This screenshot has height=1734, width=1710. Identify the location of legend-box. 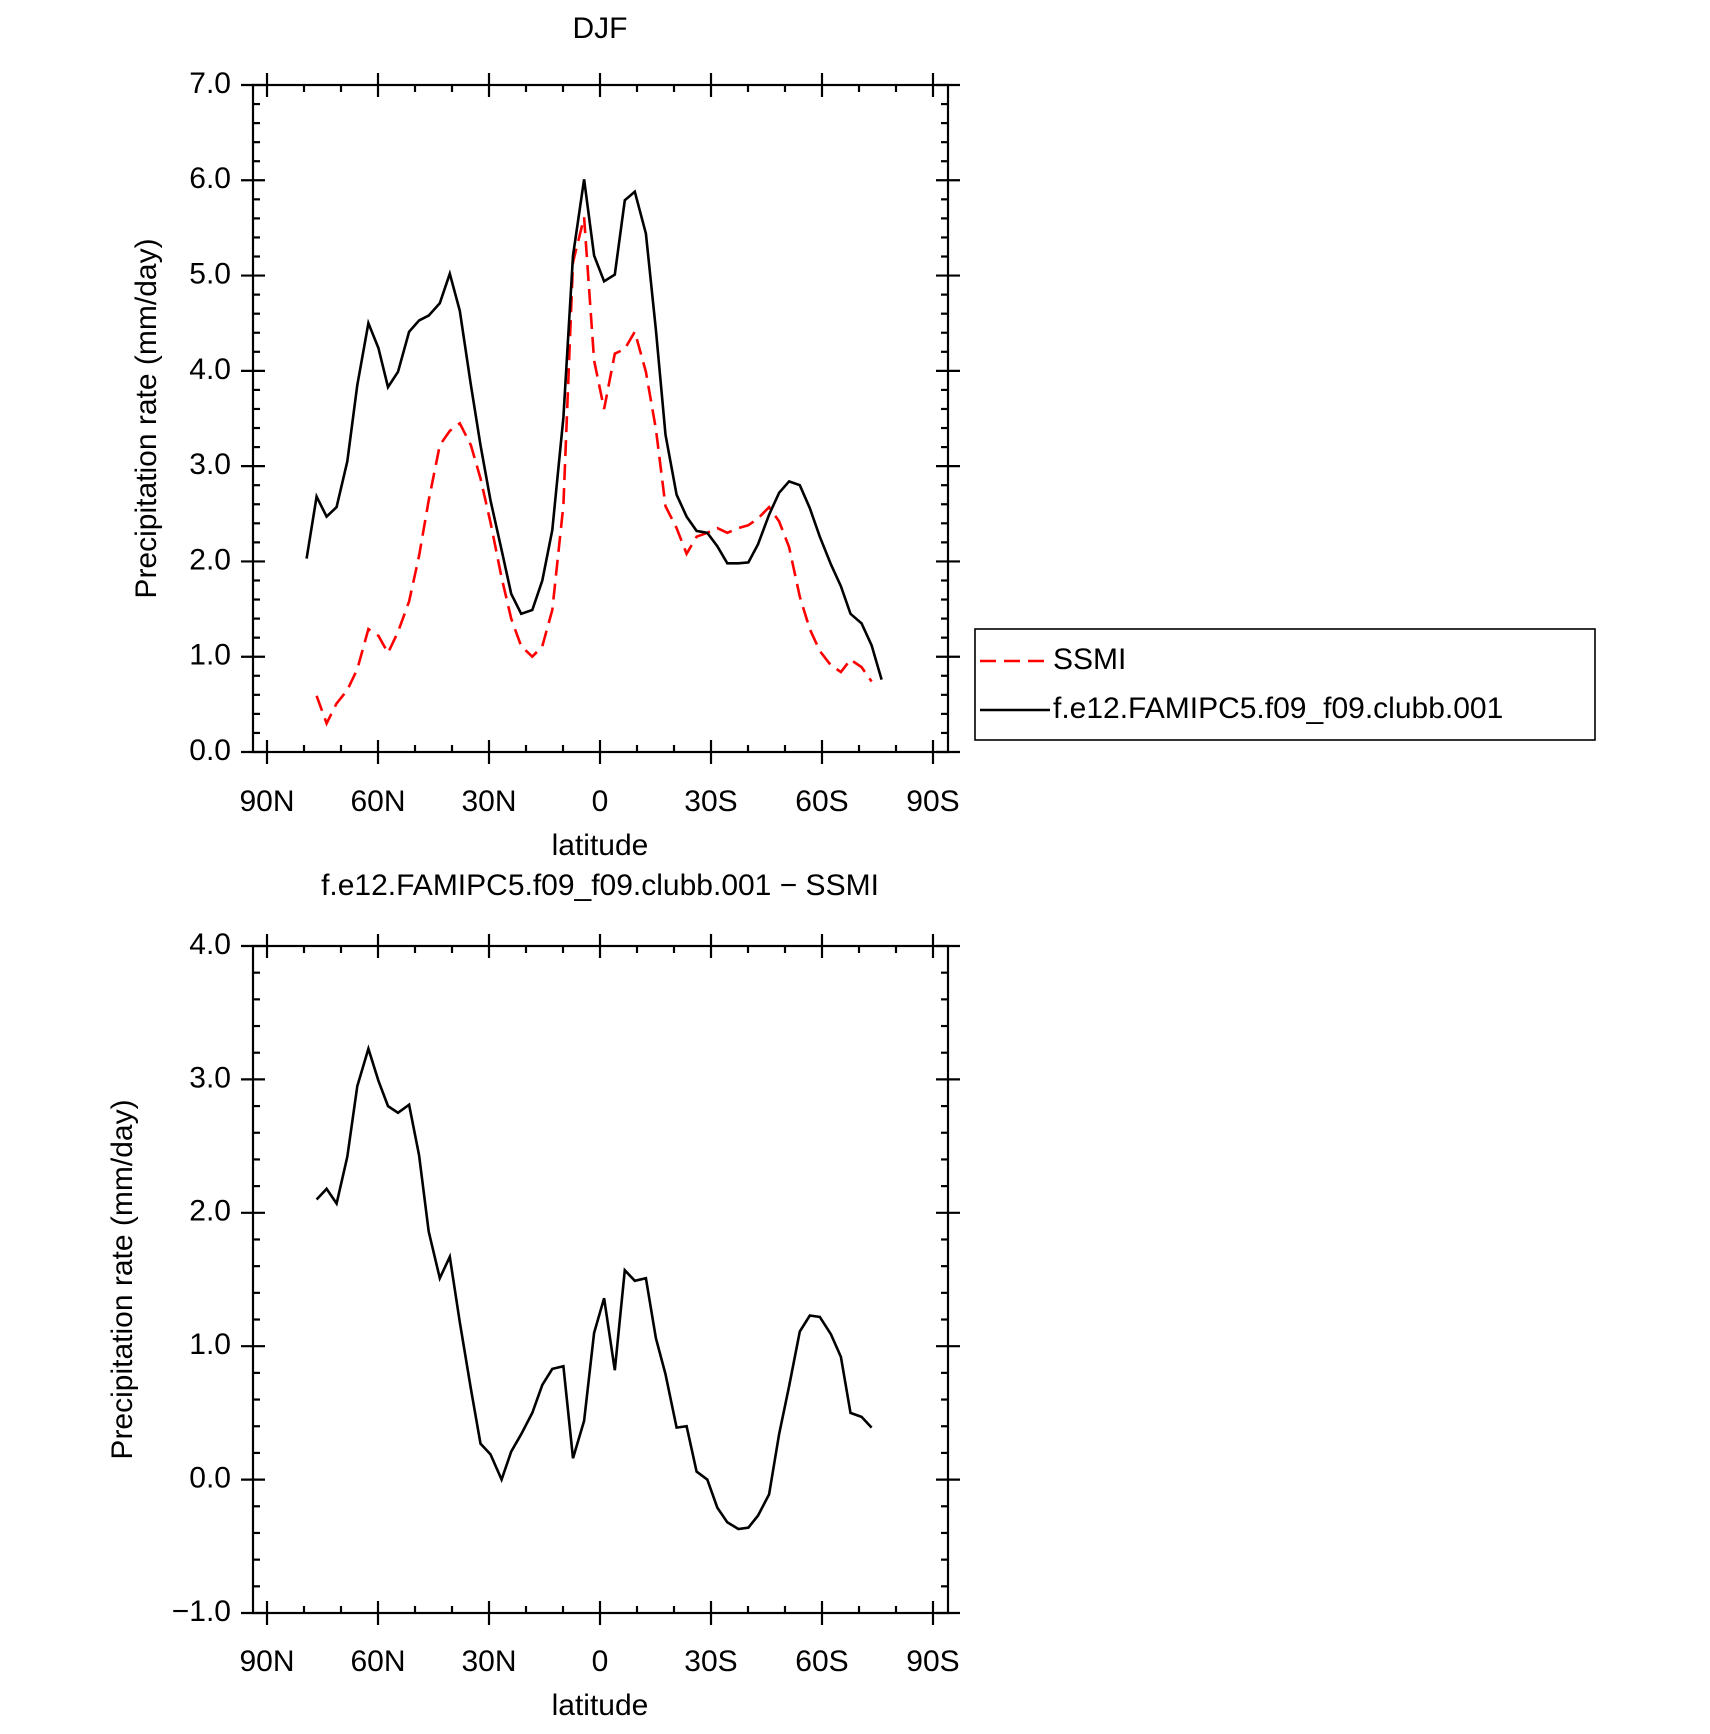
(1285, 684).